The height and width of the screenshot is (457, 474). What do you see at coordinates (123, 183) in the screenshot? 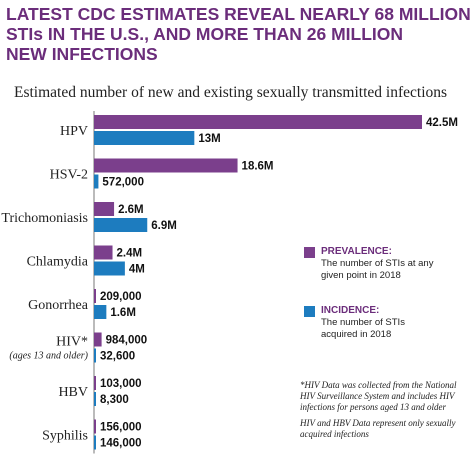
I see `data-label-incidence: 572,000` at bounding box center [123, 183].